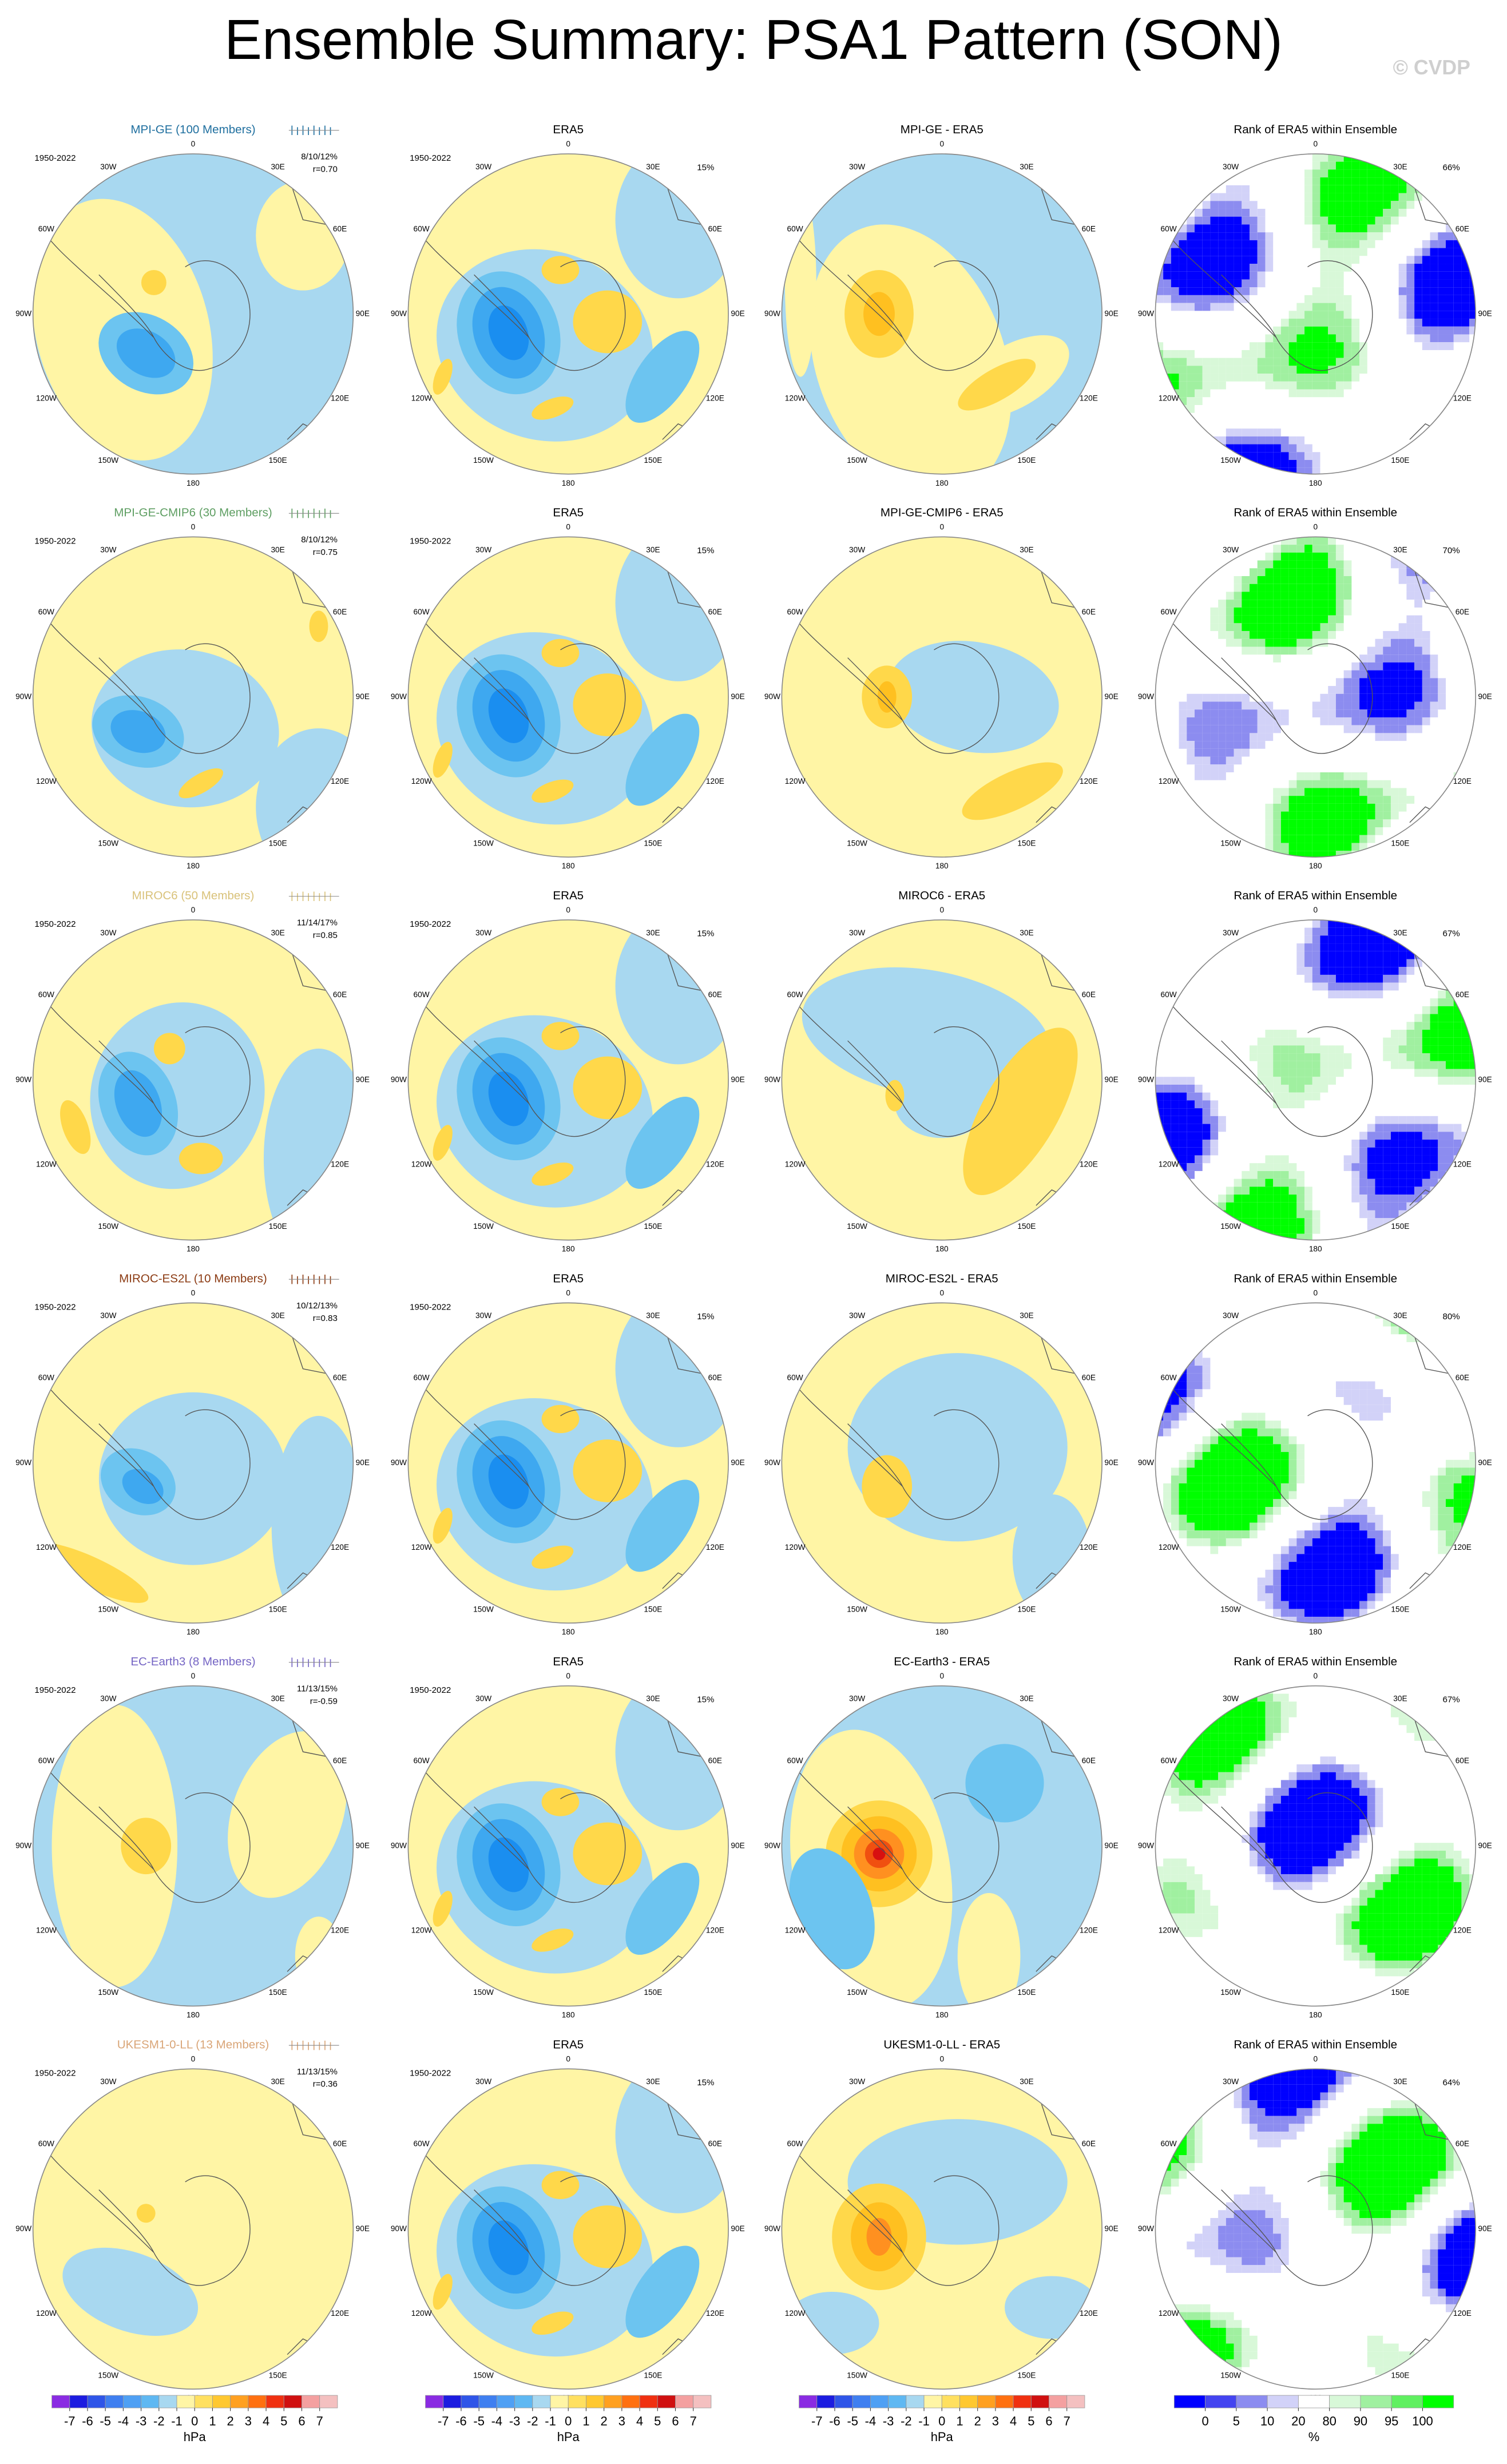 Image resolution: width=1507 pixels, height=2464 pixels. Describe the element at coordinates (277, 933) in the screenshot. I see `lon-label: 30E` at that location.